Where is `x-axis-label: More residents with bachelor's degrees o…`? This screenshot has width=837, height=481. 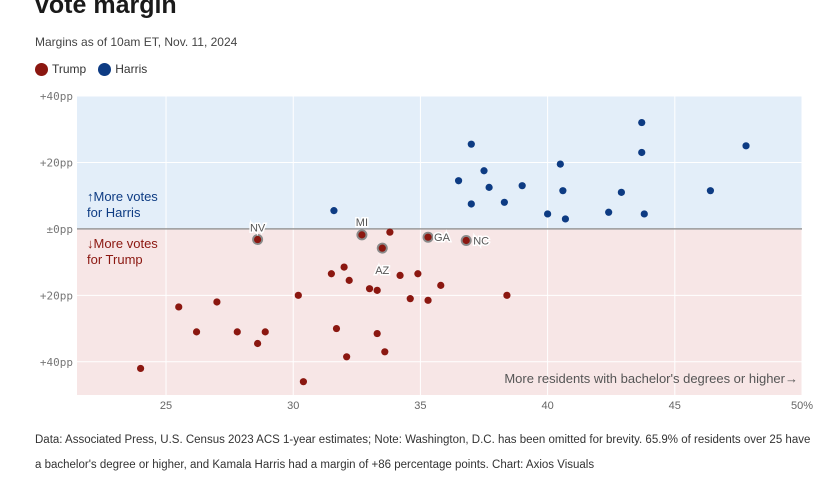
x-axis-label: More residents with bachelor's degrees o… is located at coordinates (651, 378).